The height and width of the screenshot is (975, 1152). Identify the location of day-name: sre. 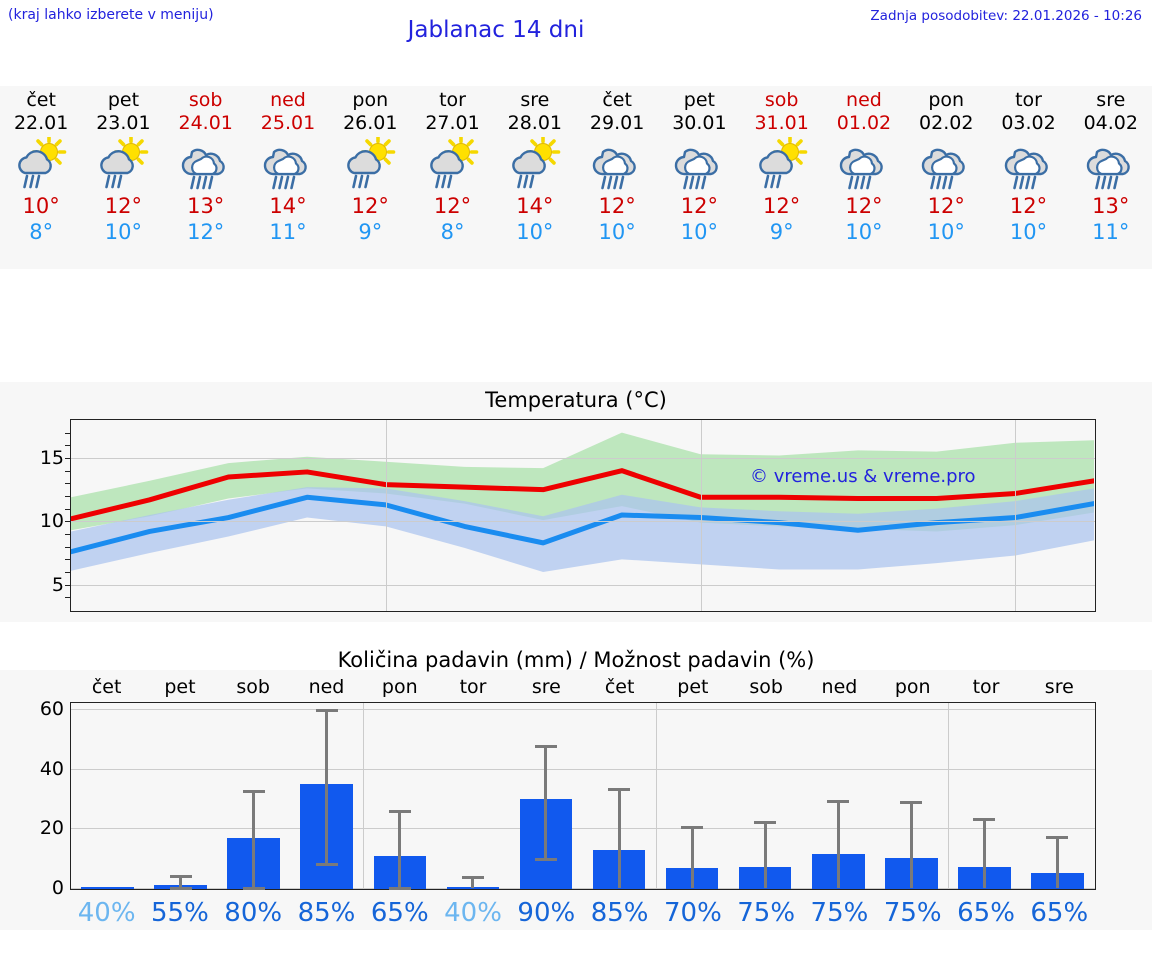
(1111, 100).